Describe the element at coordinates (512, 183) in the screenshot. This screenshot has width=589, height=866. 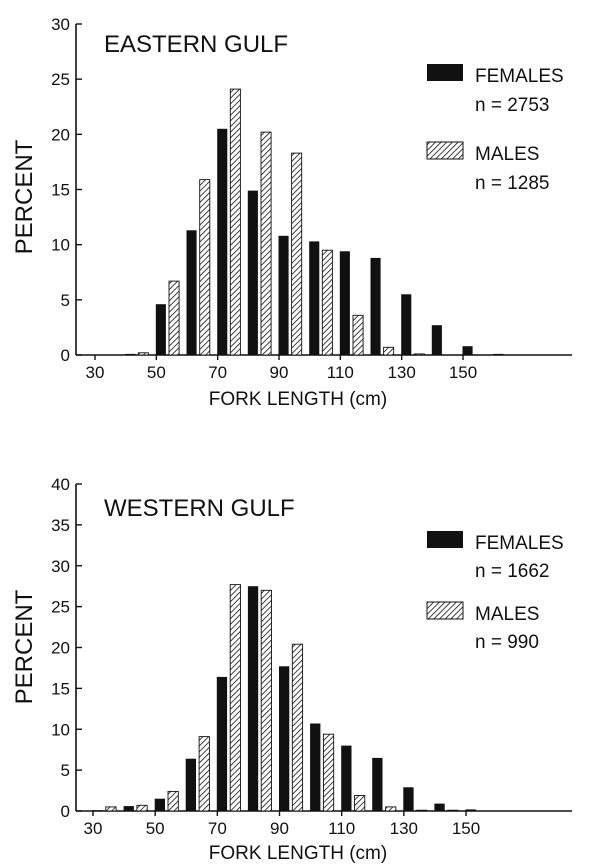
I see `legend-n-males: n = 1285` at that location.